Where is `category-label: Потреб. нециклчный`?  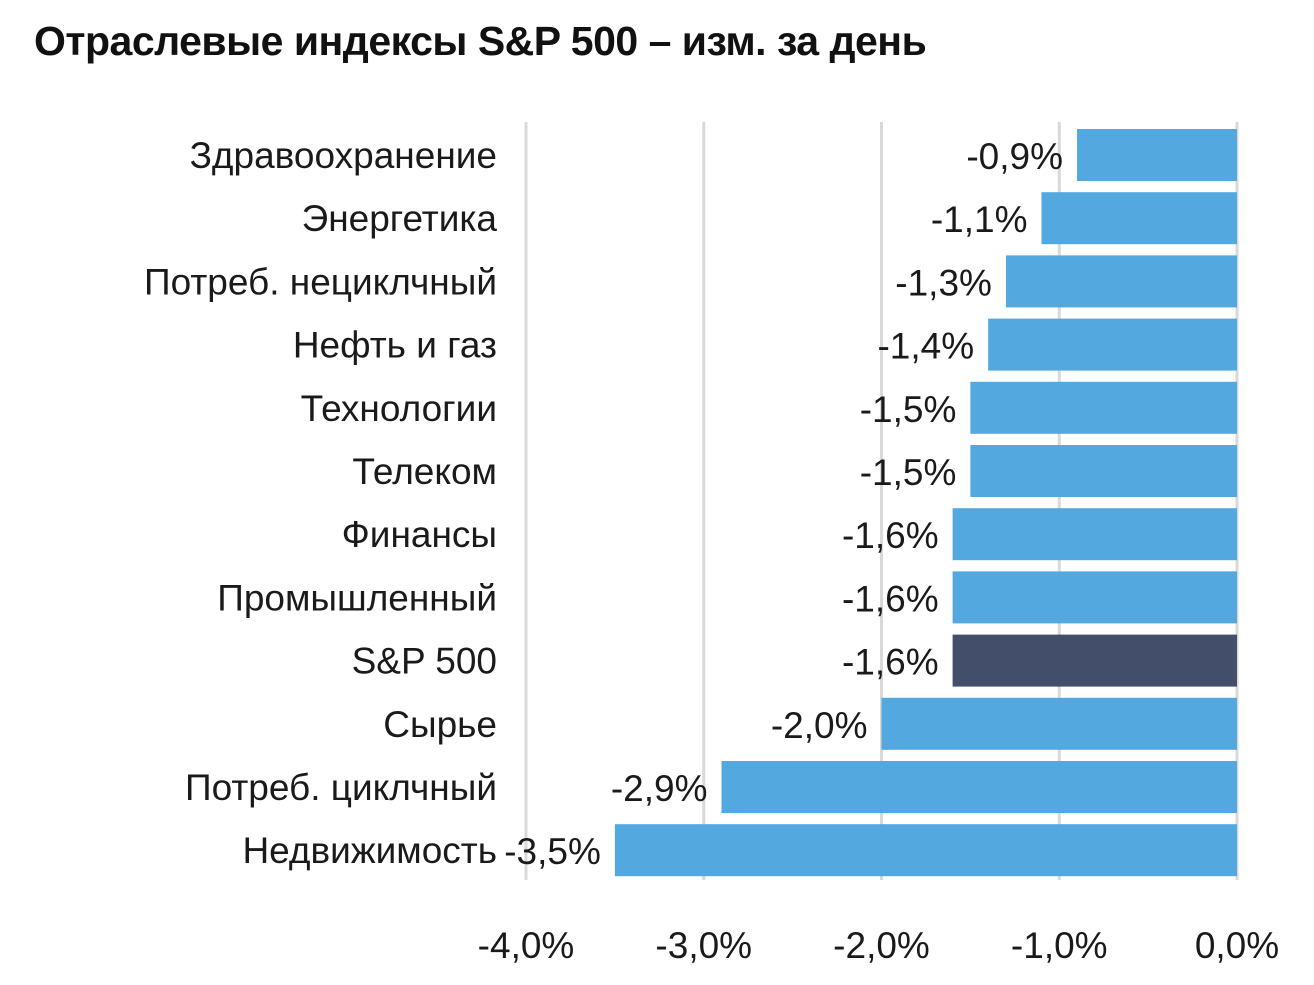 category-label: Потреб. нециклчный is located at coordinates (320, 281).